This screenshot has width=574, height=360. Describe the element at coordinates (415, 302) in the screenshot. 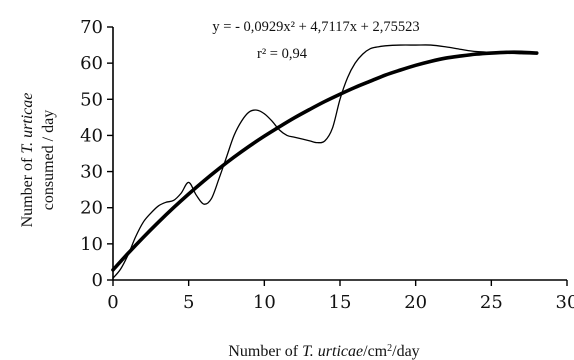

I see `x-tick-label-20: 20` at that location.